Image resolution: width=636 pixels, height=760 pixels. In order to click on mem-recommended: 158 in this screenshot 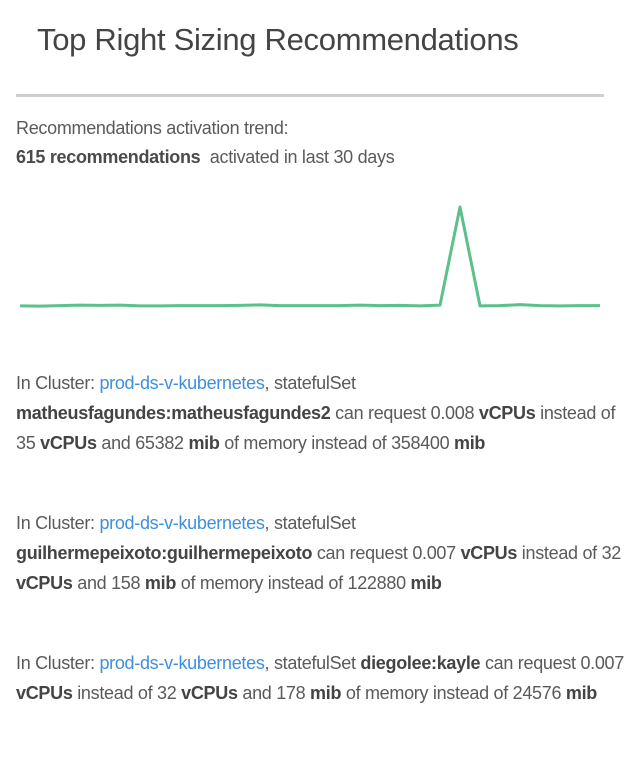, I will do `click(126, 583)`.